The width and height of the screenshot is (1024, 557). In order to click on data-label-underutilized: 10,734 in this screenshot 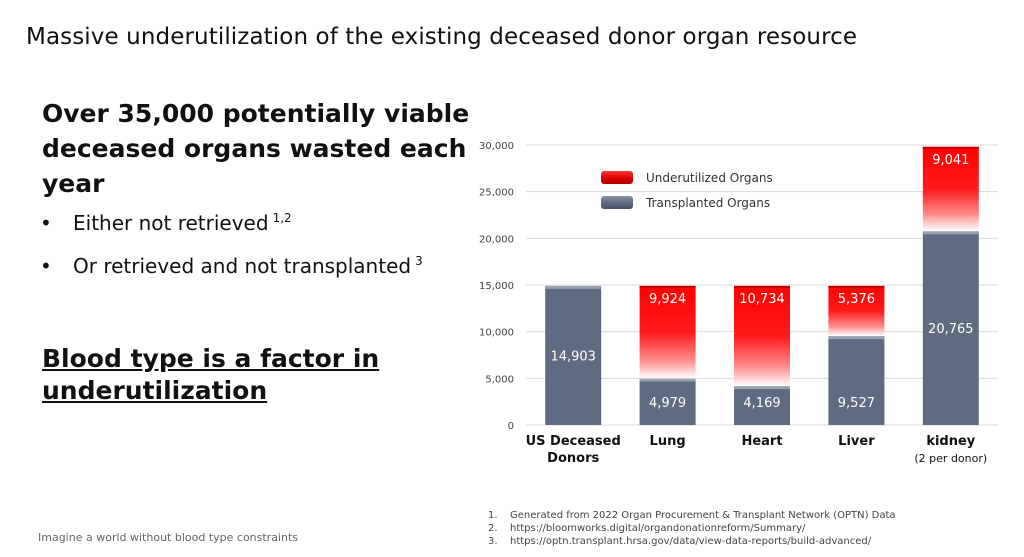, I will do `click(762, 299)`.